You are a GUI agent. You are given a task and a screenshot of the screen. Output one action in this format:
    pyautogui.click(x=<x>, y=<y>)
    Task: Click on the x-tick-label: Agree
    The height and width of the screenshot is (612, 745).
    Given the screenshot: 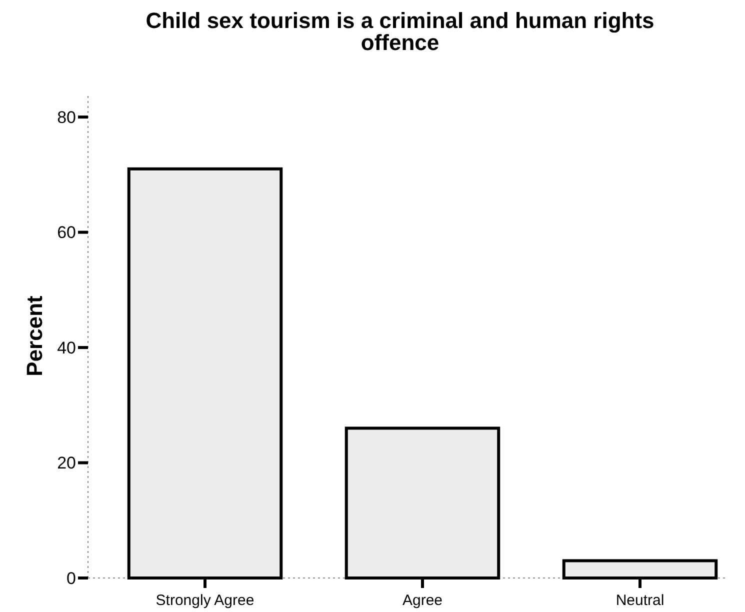 What is the action you would take?
    pyautogui.click(x=422, y=600)
    